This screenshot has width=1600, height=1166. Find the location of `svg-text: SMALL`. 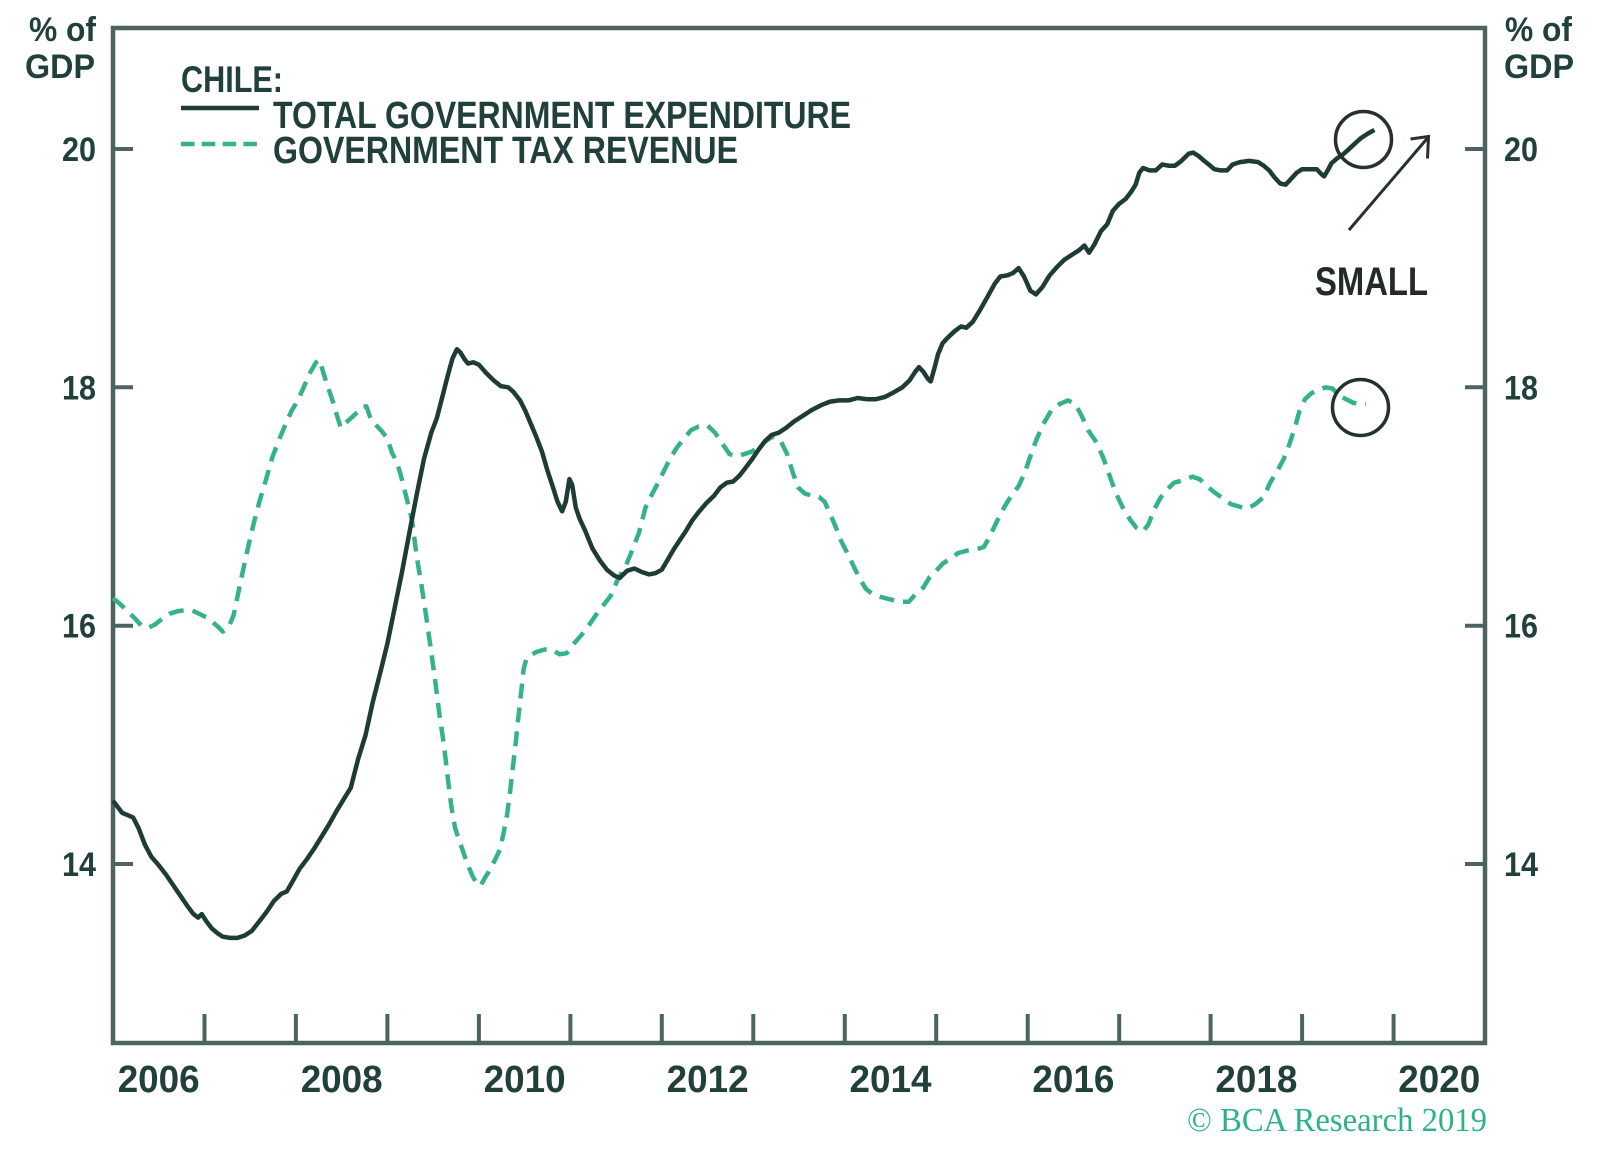

svg-text: SMALL is located at coordinates (1371, 282).